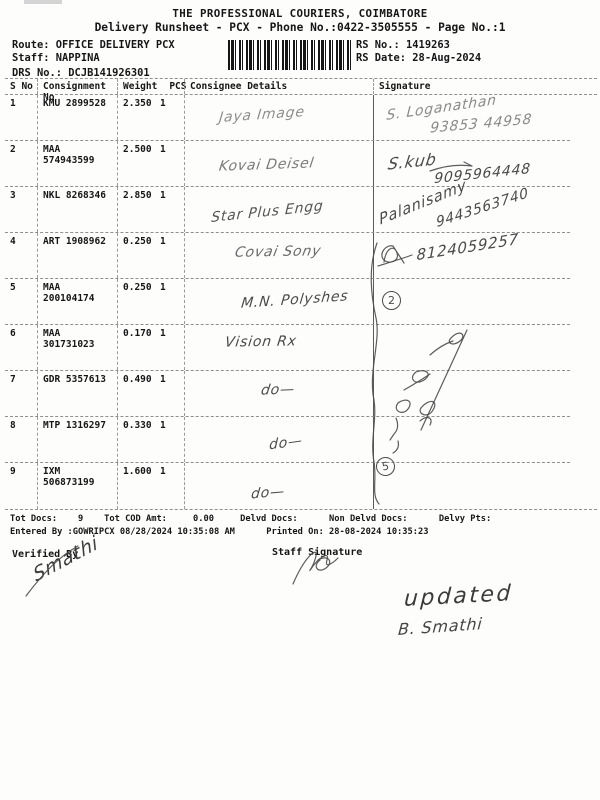 This screenshot has height=800, width=600. Describe the element at coordinates (267, 212) in the screenshot. I see `consignee-handwriting: Star Plus Engg` at that location.